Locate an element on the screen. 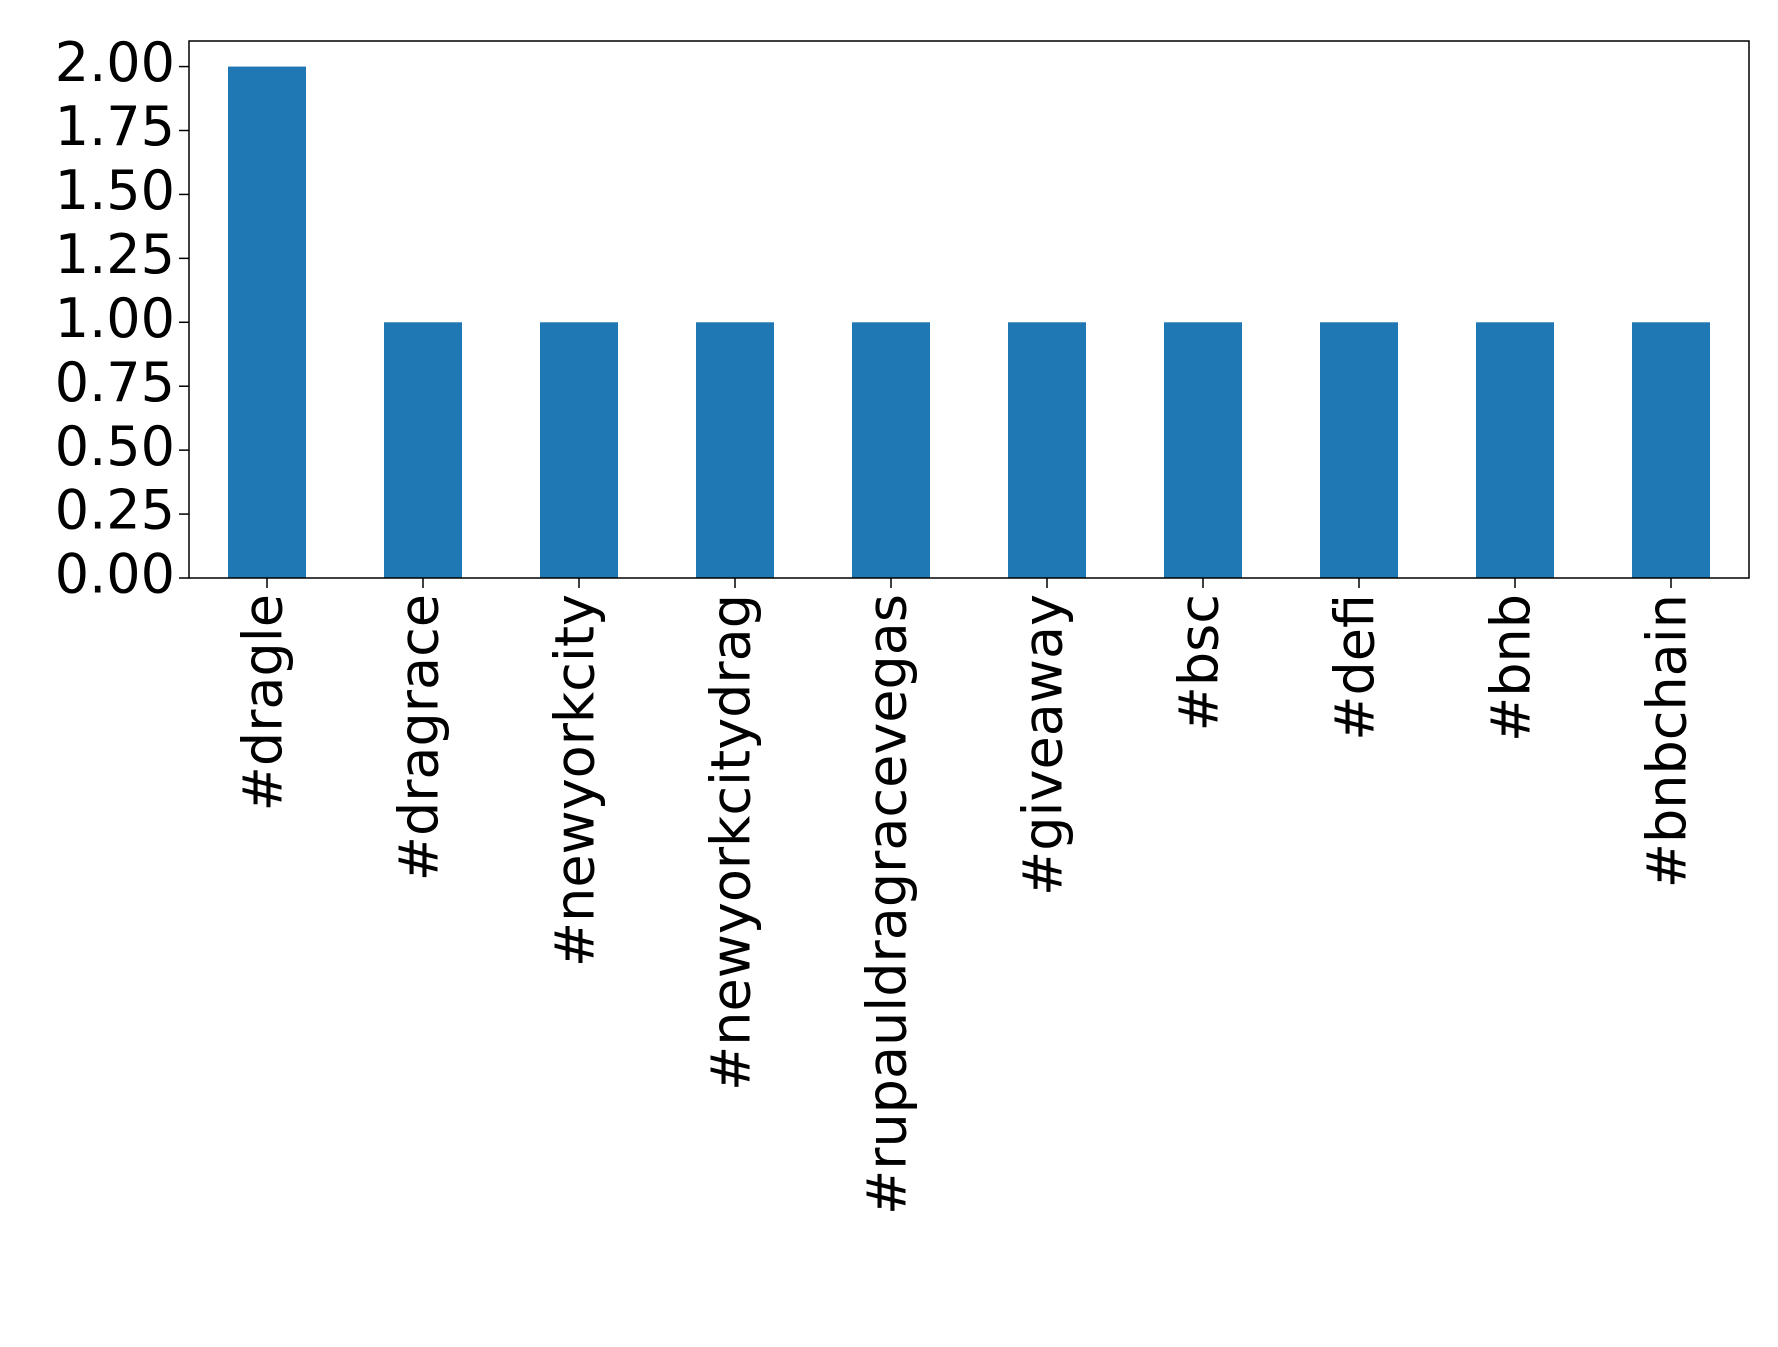 Image resolution: width=1778 pixels, height=1347 pixels. y-tick-label: 1.75 is located at coordinates (115, 126).